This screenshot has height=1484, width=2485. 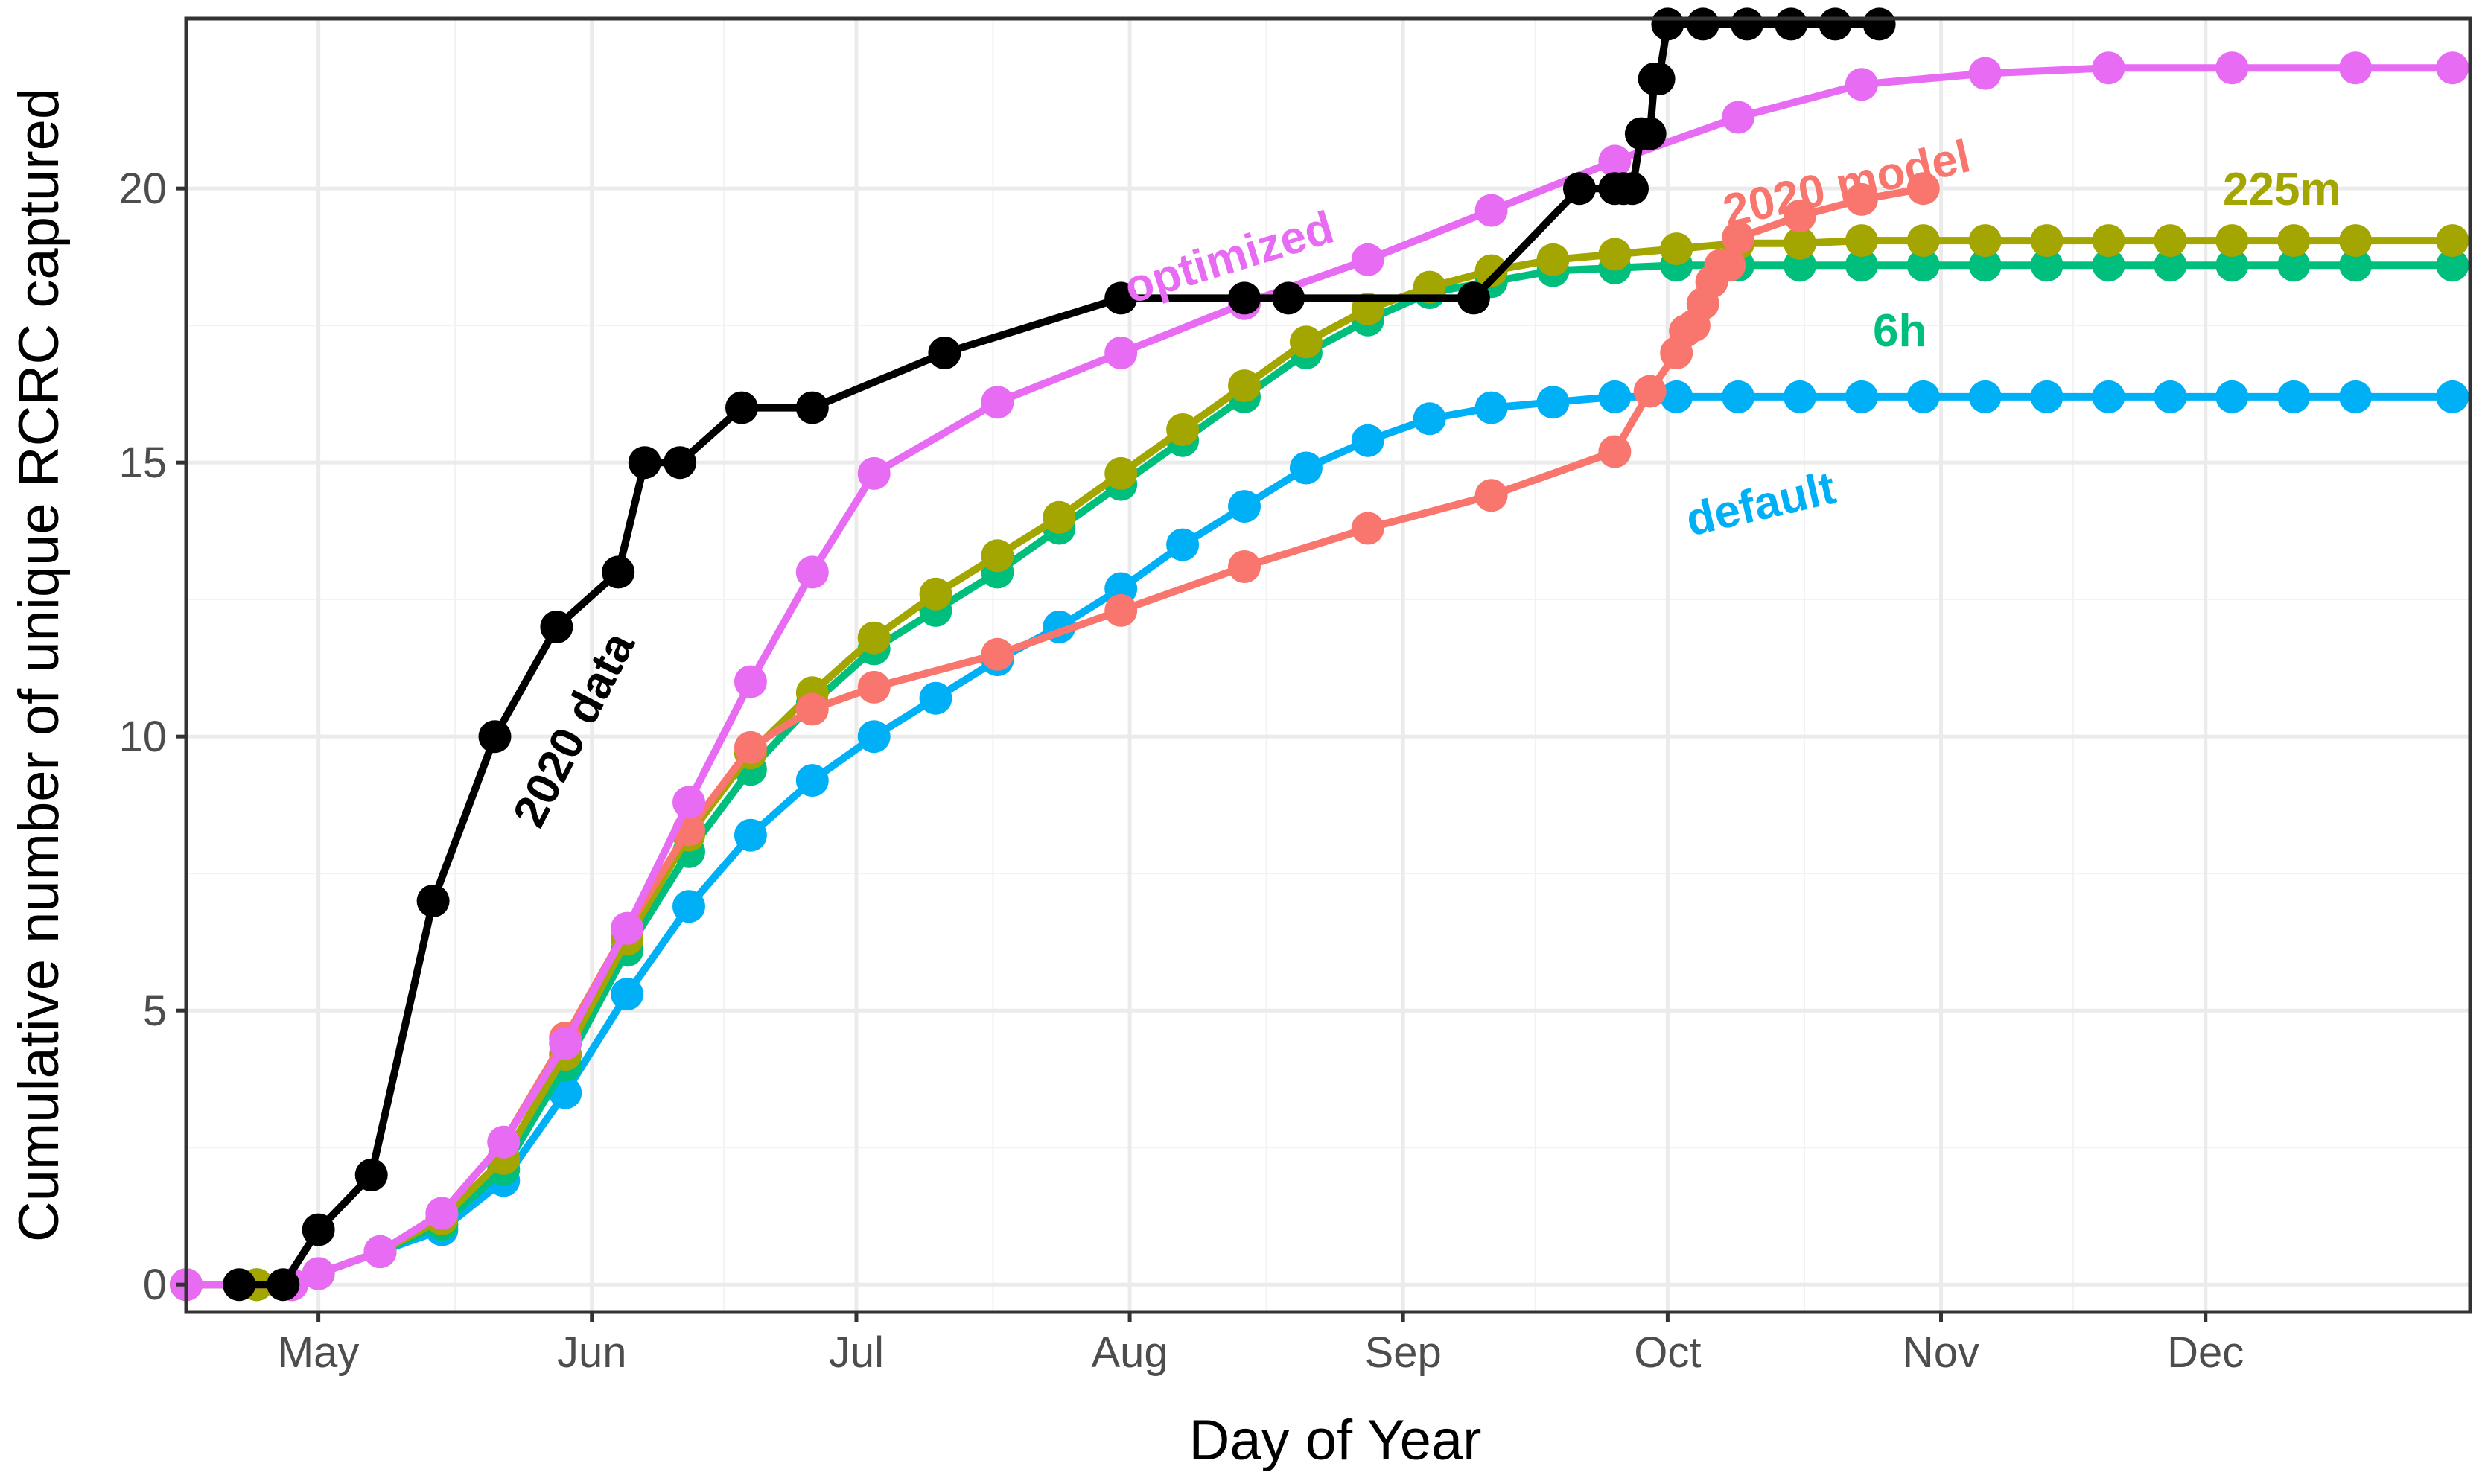 I want to click on x-tick-label: May, so click(x=319, y=1352).